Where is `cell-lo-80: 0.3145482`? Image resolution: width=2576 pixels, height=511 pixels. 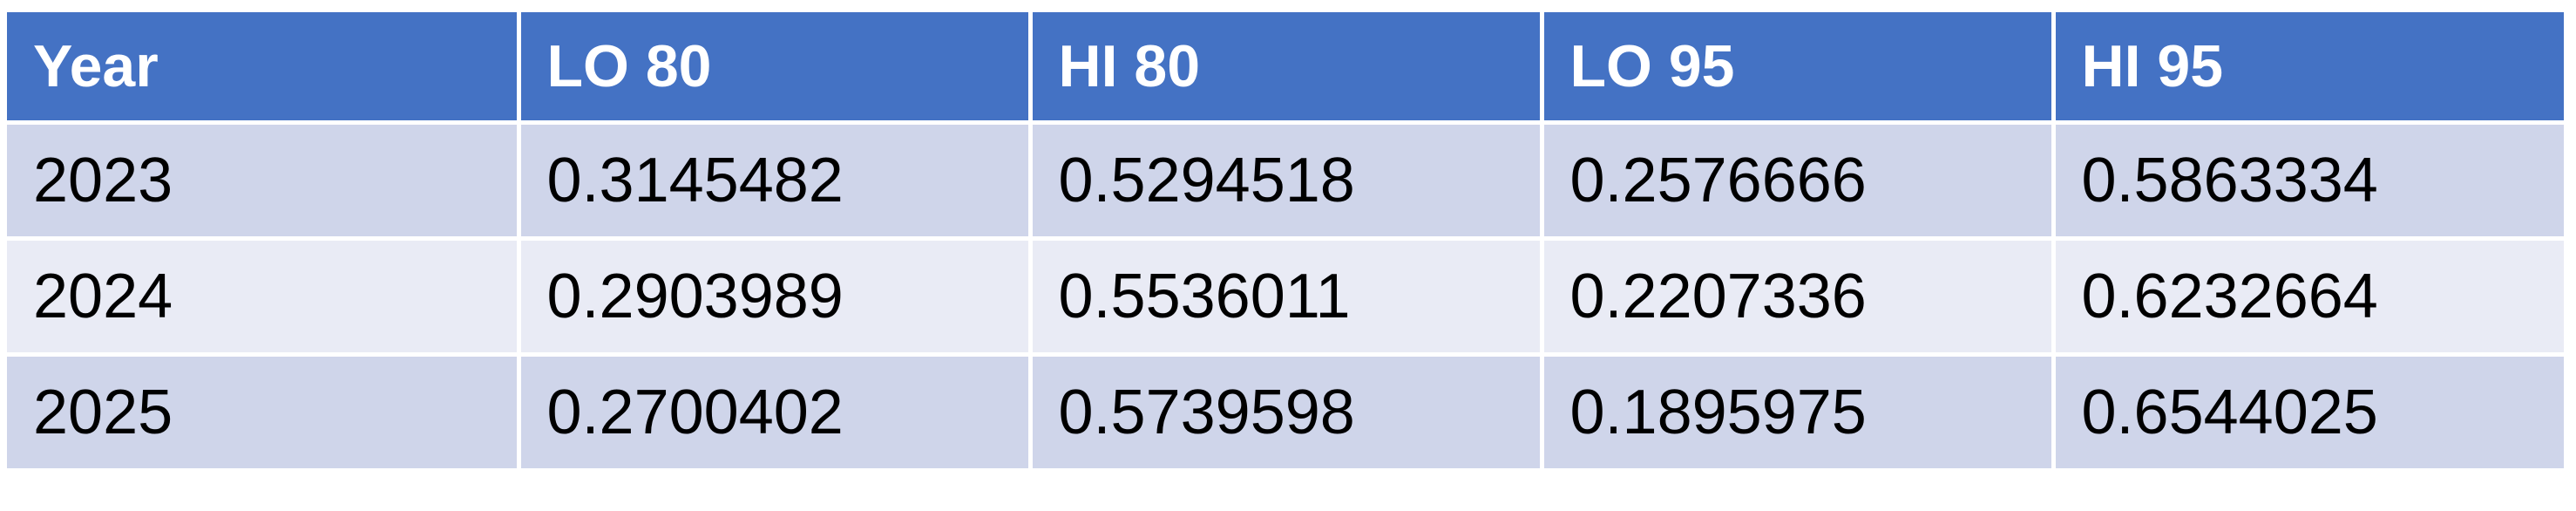 cell-lo-80: 0.3145482 is located at coordinates (774, 180).